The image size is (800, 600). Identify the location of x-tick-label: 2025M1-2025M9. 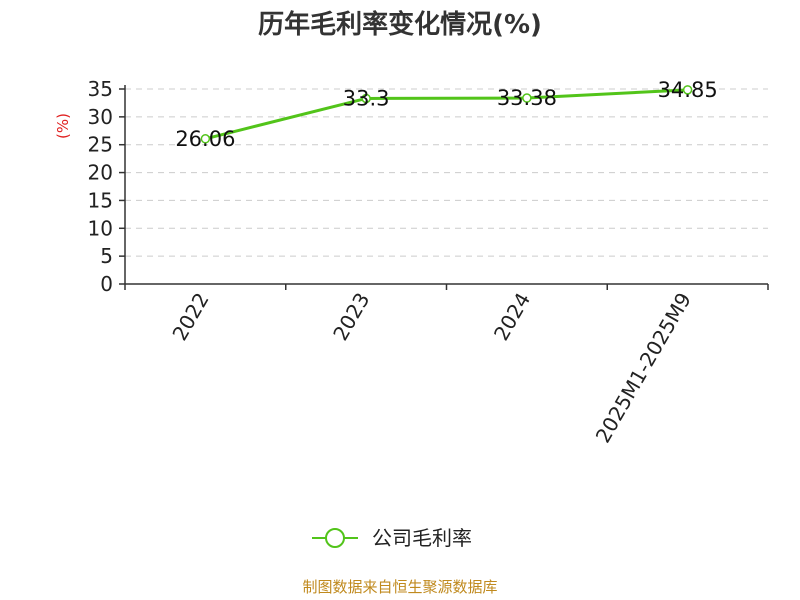
(643, 368).